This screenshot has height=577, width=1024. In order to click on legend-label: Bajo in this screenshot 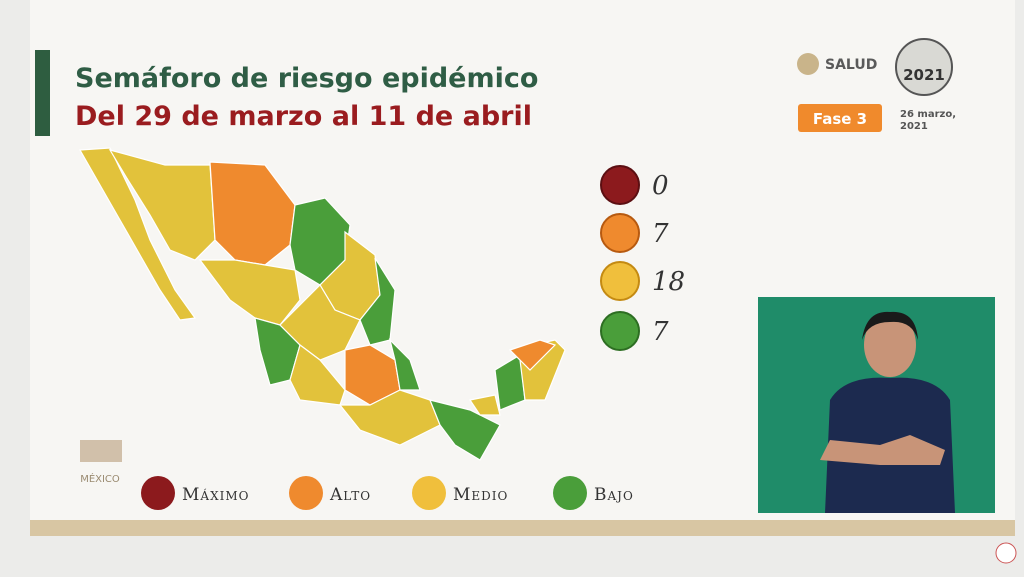, I will do `click(614, 495)`.